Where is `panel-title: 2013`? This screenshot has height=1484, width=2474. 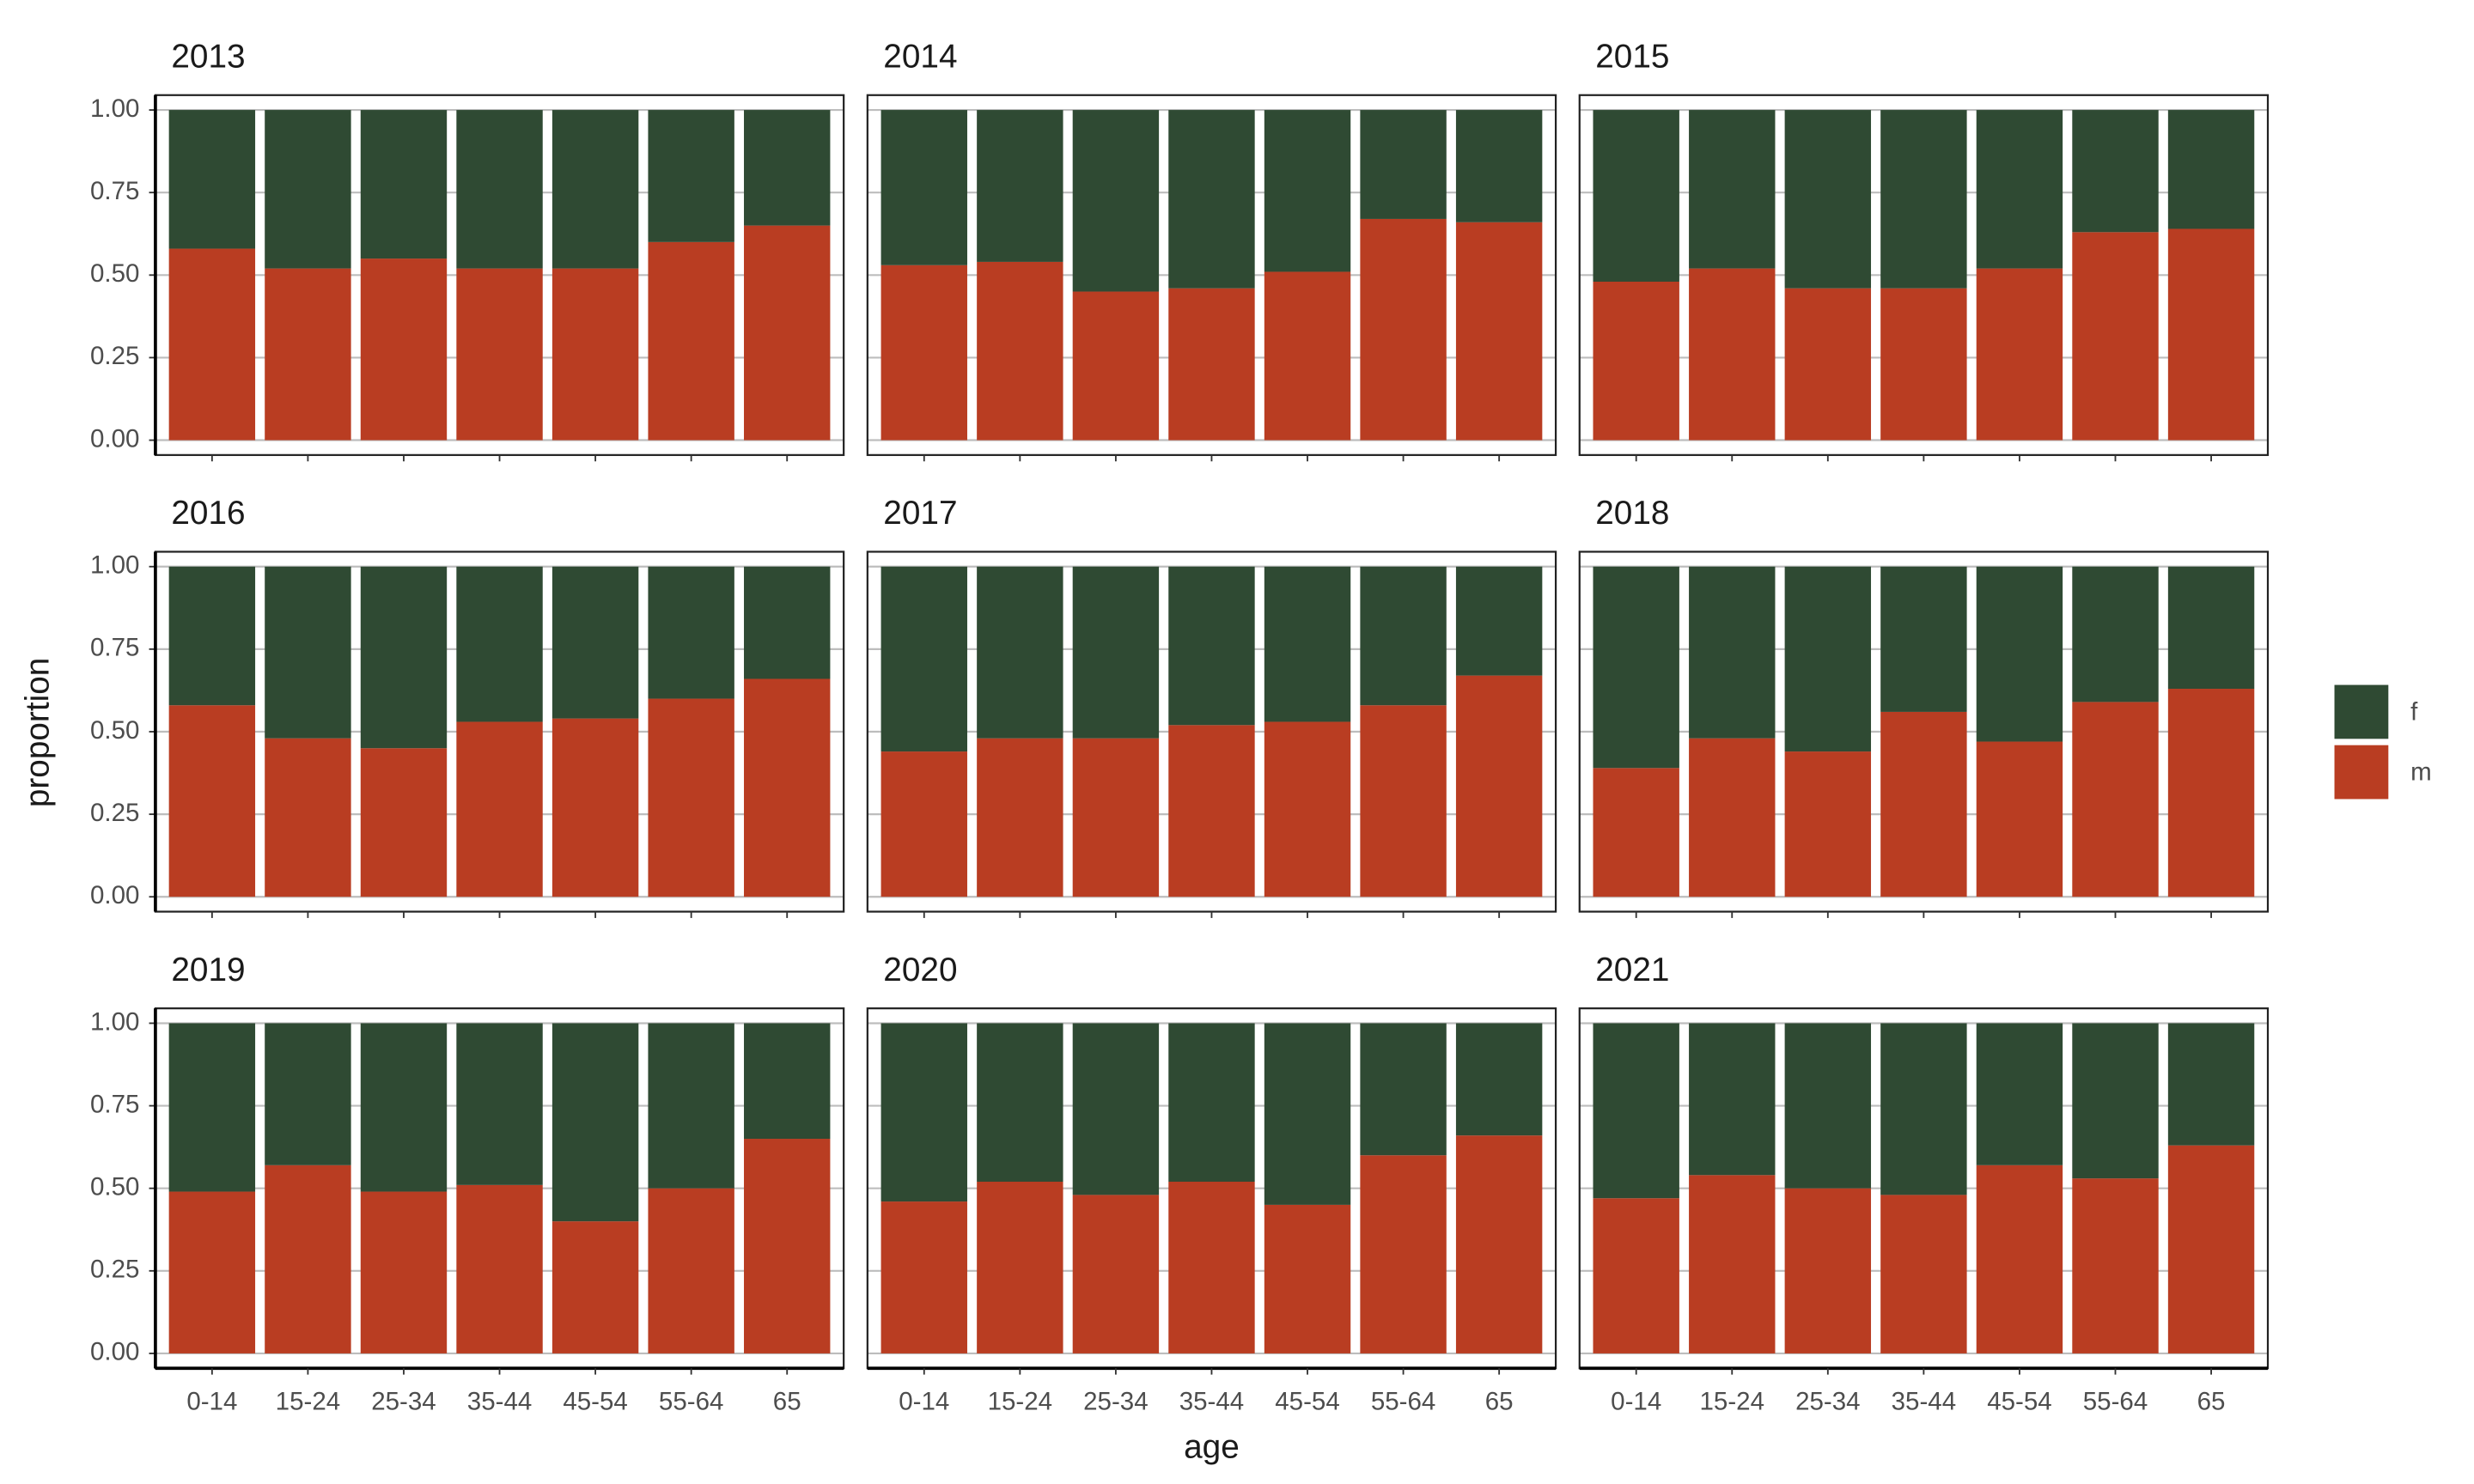 panel-title: 2013 is located at coordinates (208, 57).